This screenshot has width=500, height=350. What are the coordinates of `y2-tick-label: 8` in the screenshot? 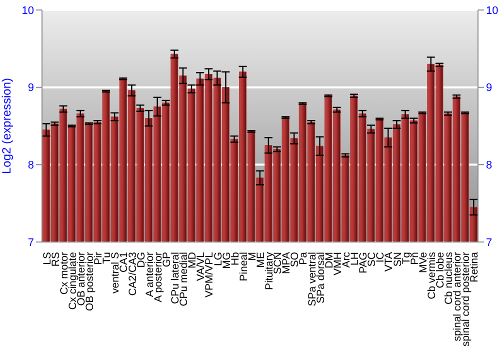 It's located at (489, 166).